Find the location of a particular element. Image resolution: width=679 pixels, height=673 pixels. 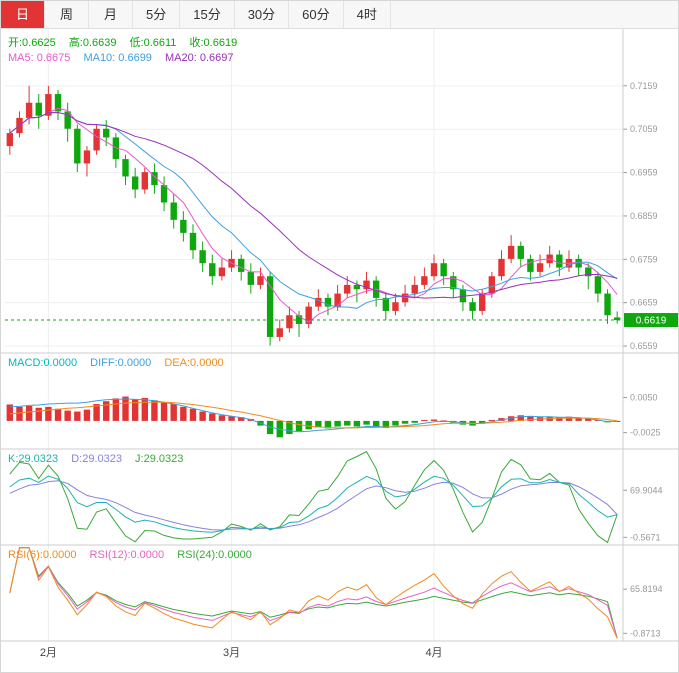

svg-text: -0.8713 is located at coordinates (645, 633).